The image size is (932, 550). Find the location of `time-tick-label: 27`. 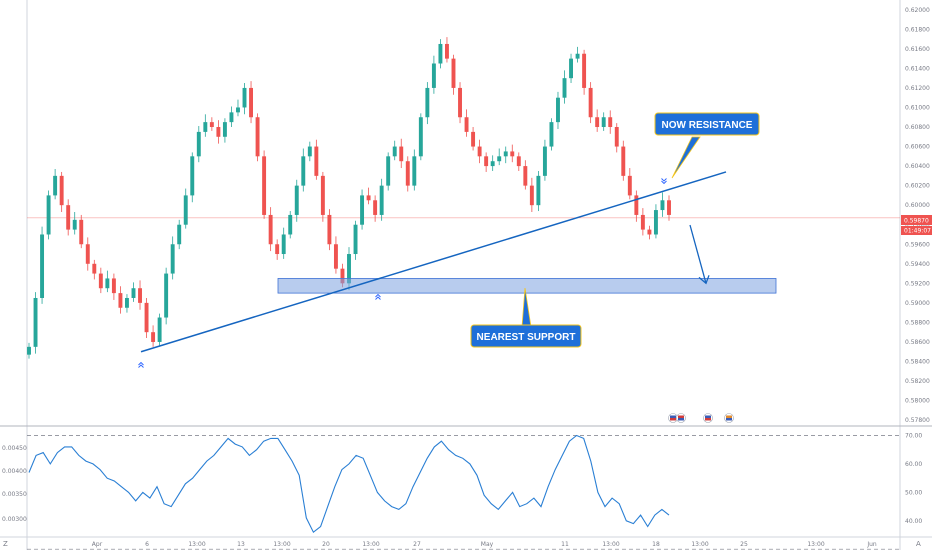

time-tick-label: 27 is located at coordinates (417, 544).